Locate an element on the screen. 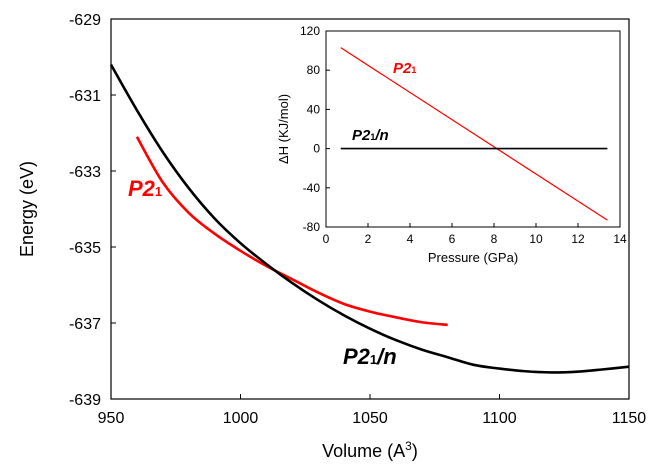  inset-y-tick-label: 0 is located at coordinates (316, 149).